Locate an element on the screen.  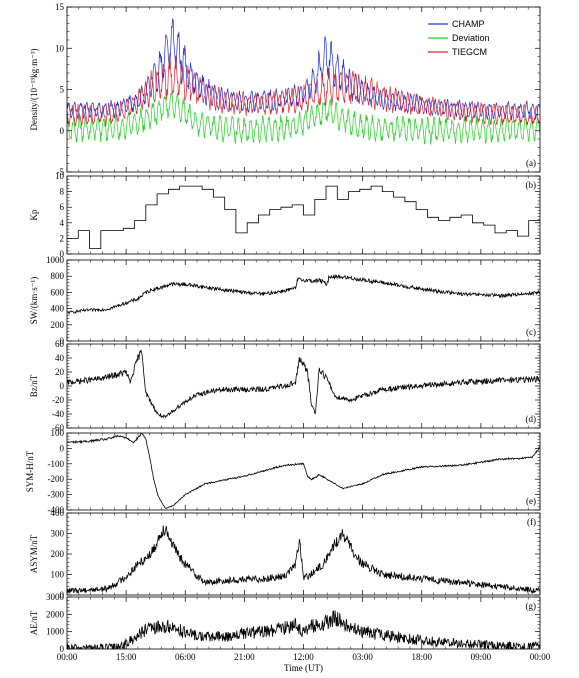
panel-tag: (f) is located at coordinates (531, 522).